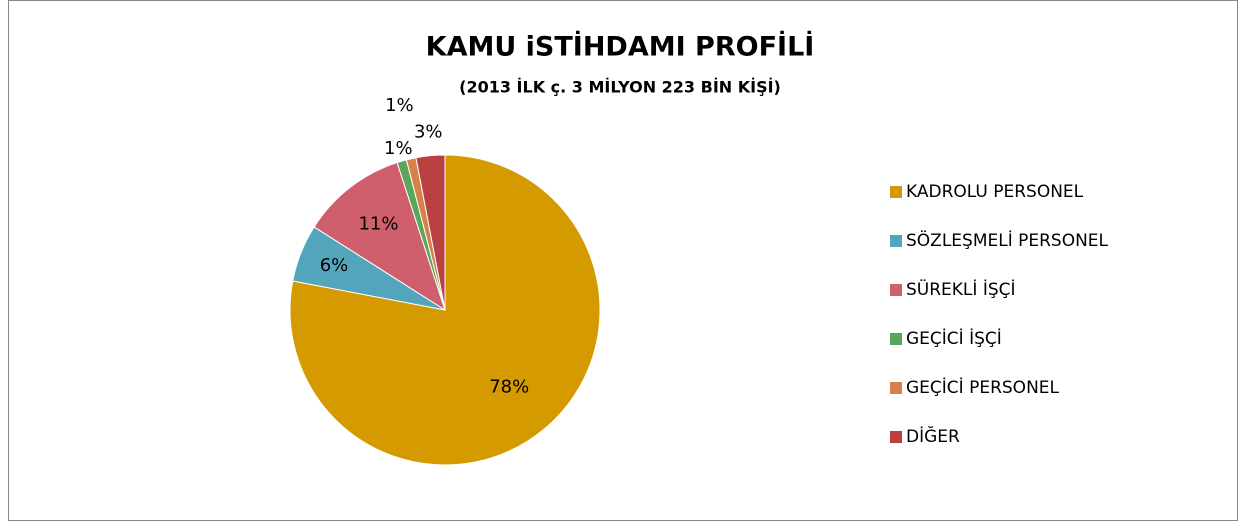  Describe the element at coordinates (378, 223) in the screenshot. I see `data-label: 11%` at that location.